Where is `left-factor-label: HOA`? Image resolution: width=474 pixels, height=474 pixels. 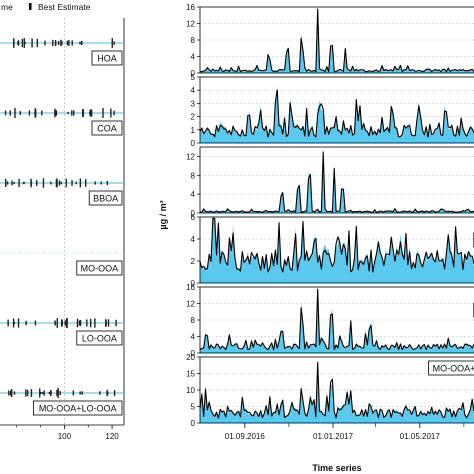 left-factor-label: HOA is located at coordinates (107, 59).